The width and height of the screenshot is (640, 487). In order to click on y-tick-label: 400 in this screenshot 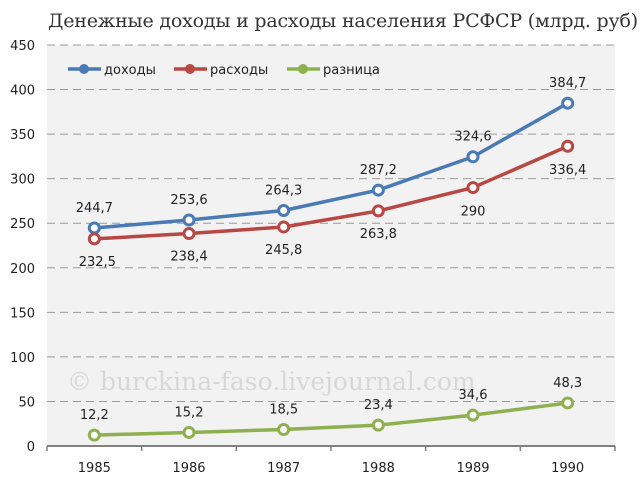, I will do `click(22, 91)`.